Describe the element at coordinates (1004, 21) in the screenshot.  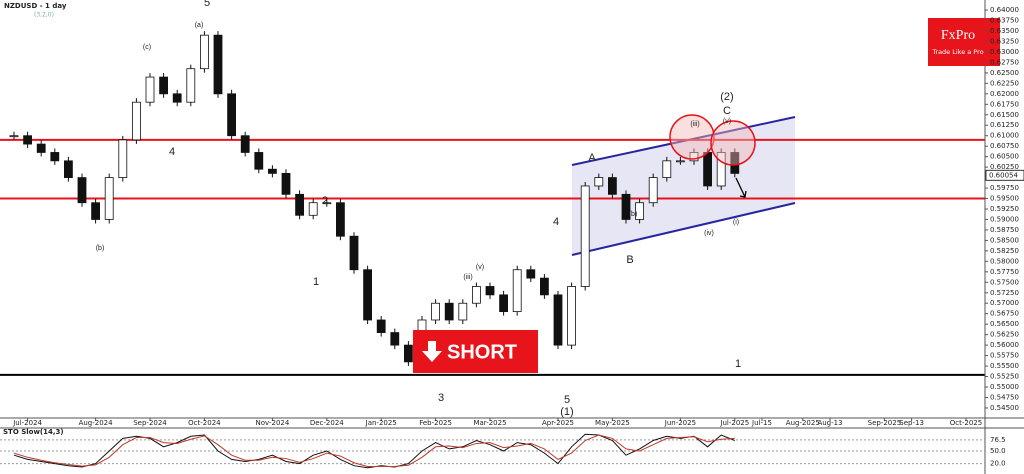
I see `y-tick-label: 0.63750` at that location.